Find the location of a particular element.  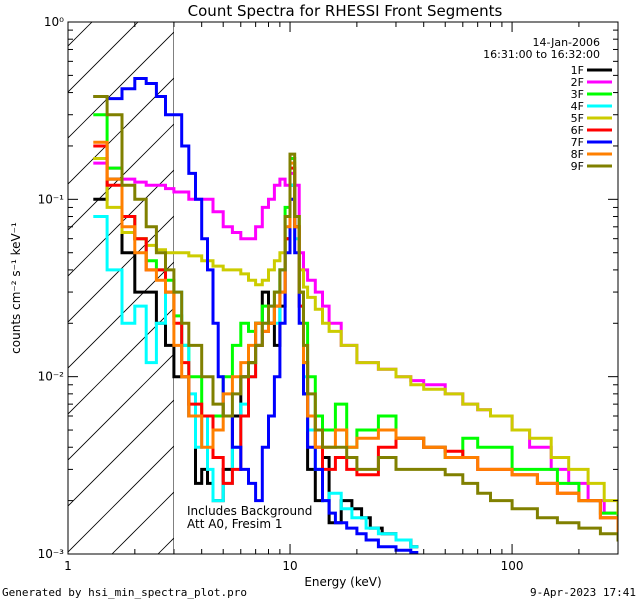

date-label: 14-Jan-2006 is located at coordinates (567, 42).